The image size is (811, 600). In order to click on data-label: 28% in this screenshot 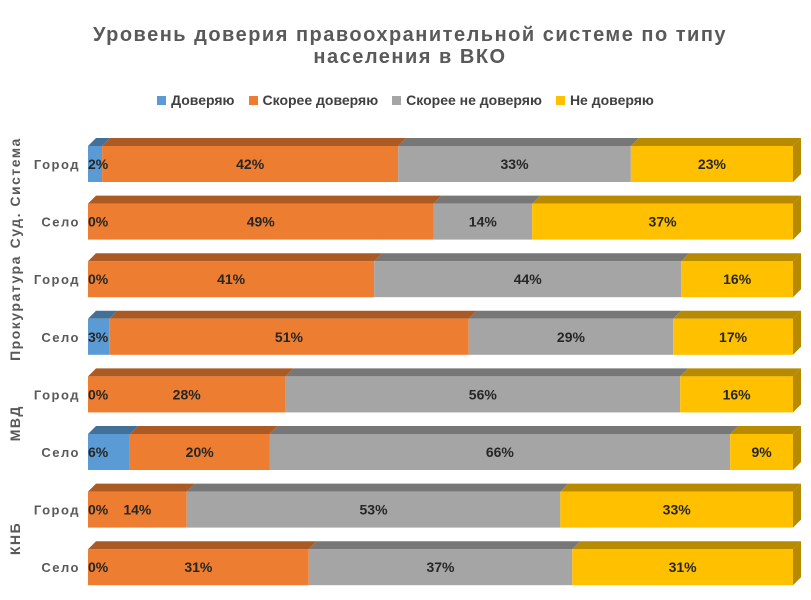, I will do `click(187, 394)`.